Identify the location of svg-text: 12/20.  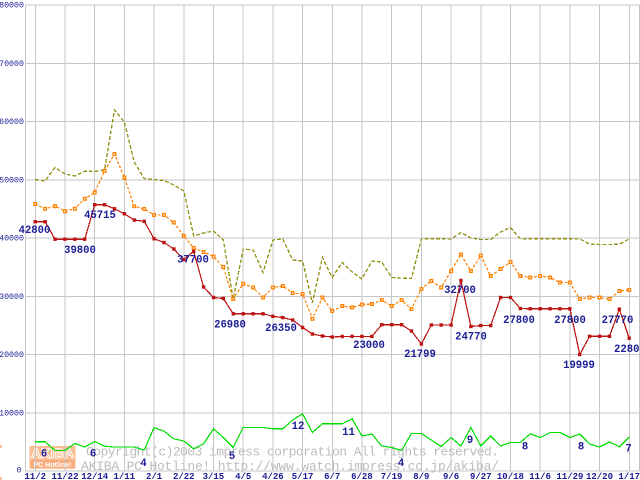
(599, 476).